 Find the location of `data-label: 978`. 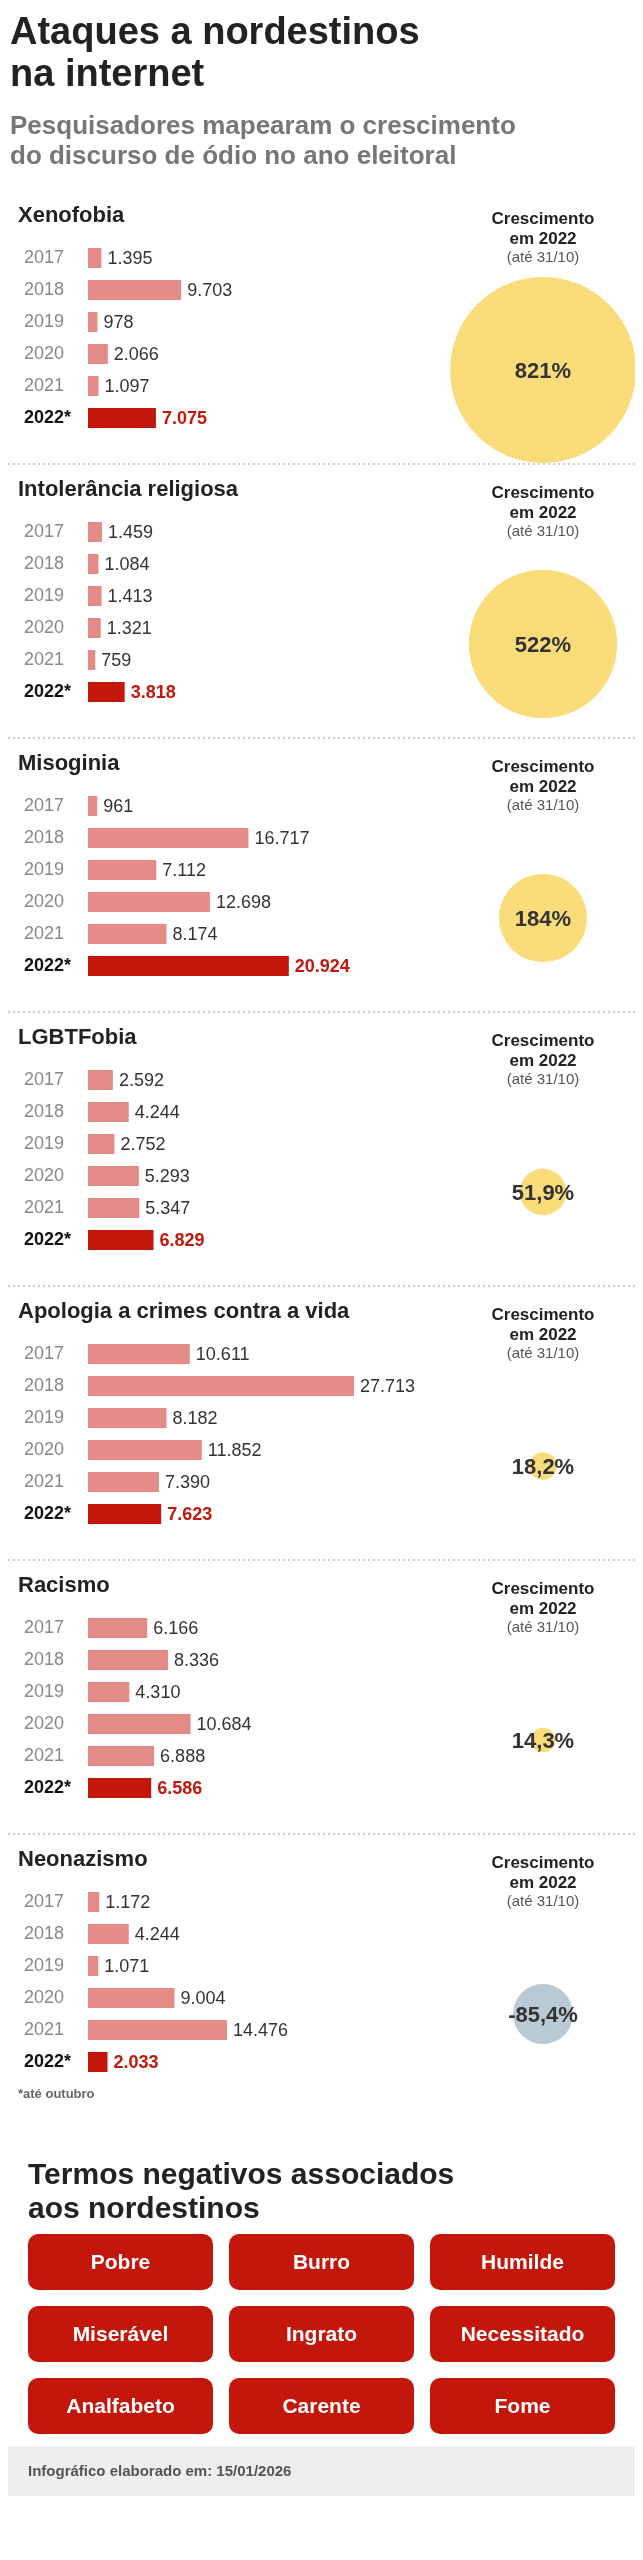

data-label: 978 is located at coordinates (118, 322).